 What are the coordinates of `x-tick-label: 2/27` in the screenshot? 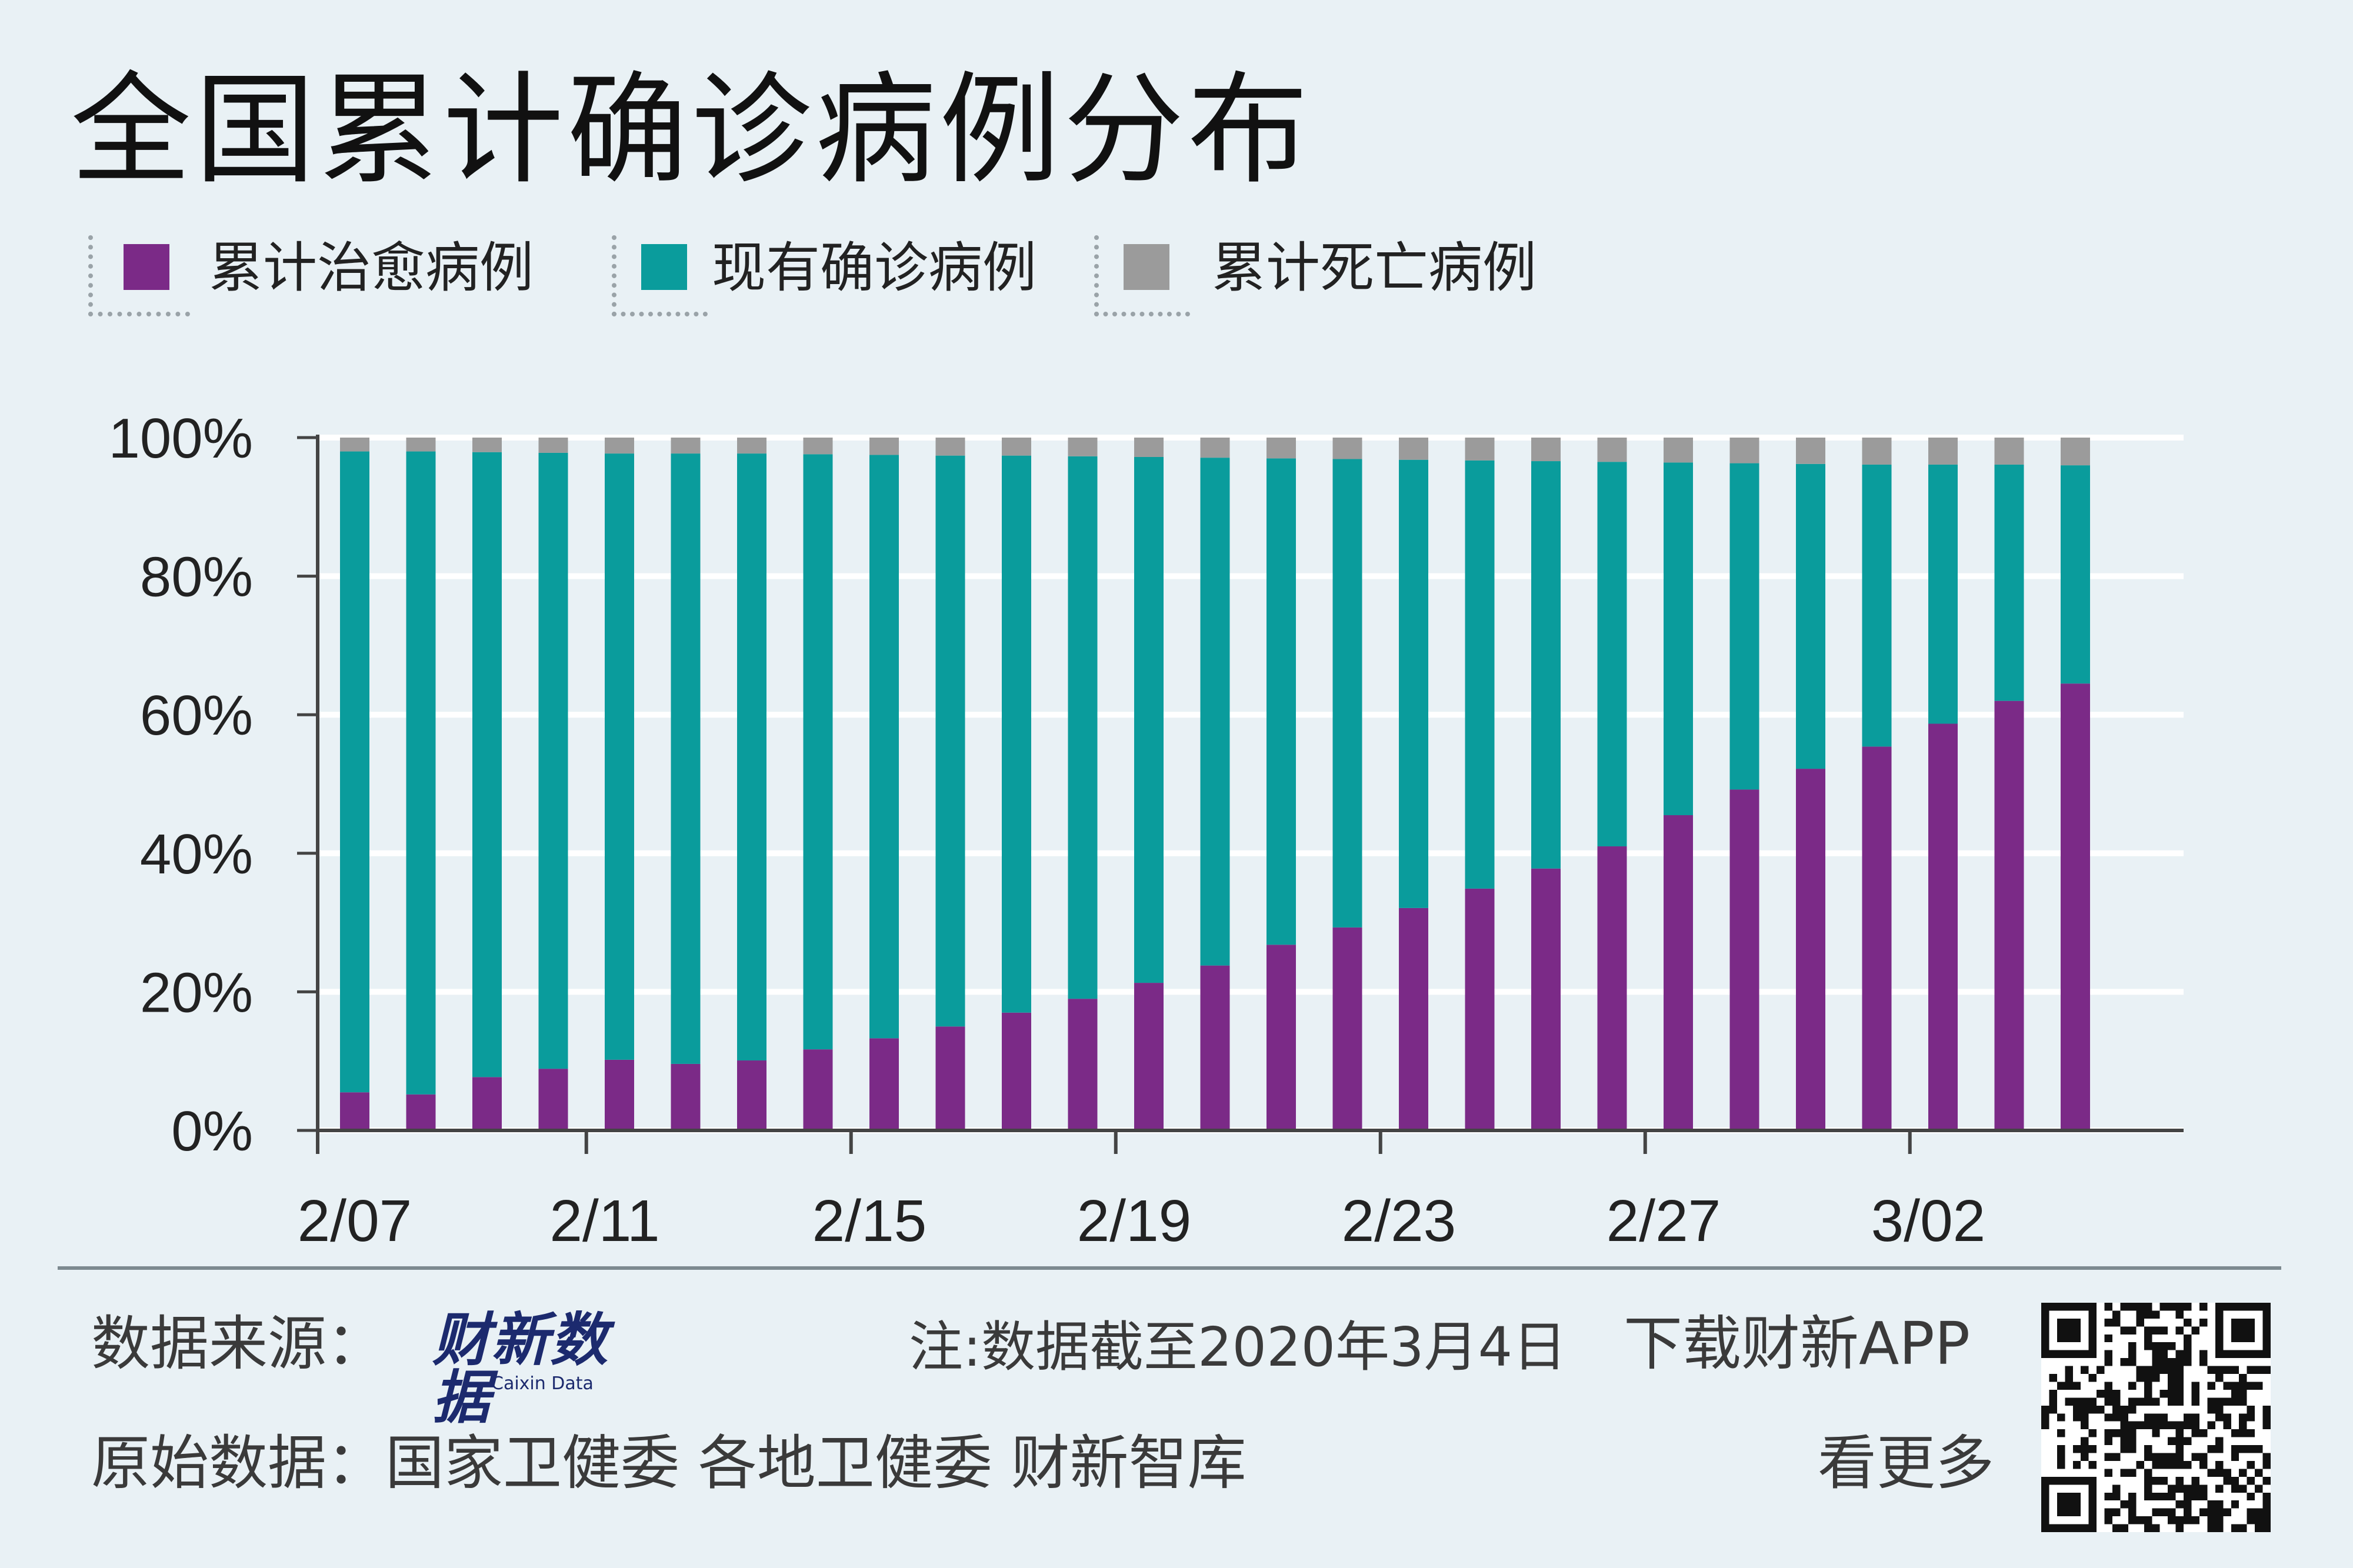 It's located at (1664, 1221).